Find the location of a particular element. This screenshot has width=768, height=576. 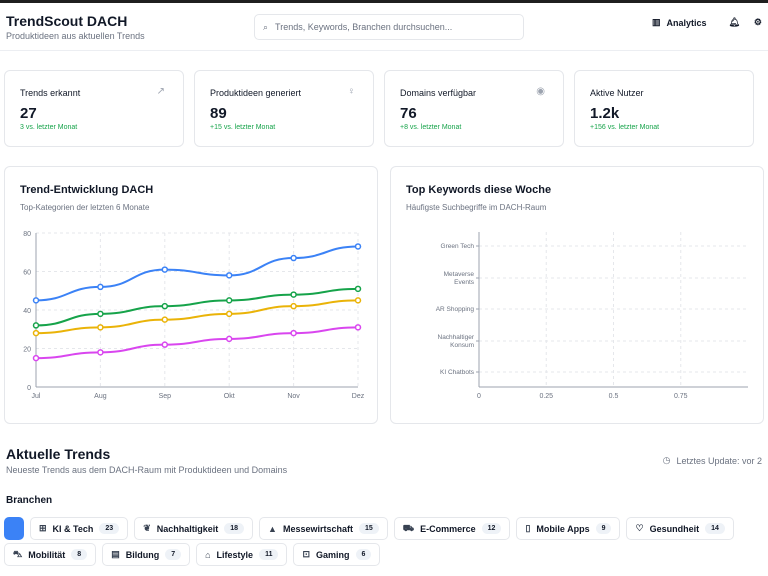

chip-label: E-Commerce is located at coordinates (448, 528).